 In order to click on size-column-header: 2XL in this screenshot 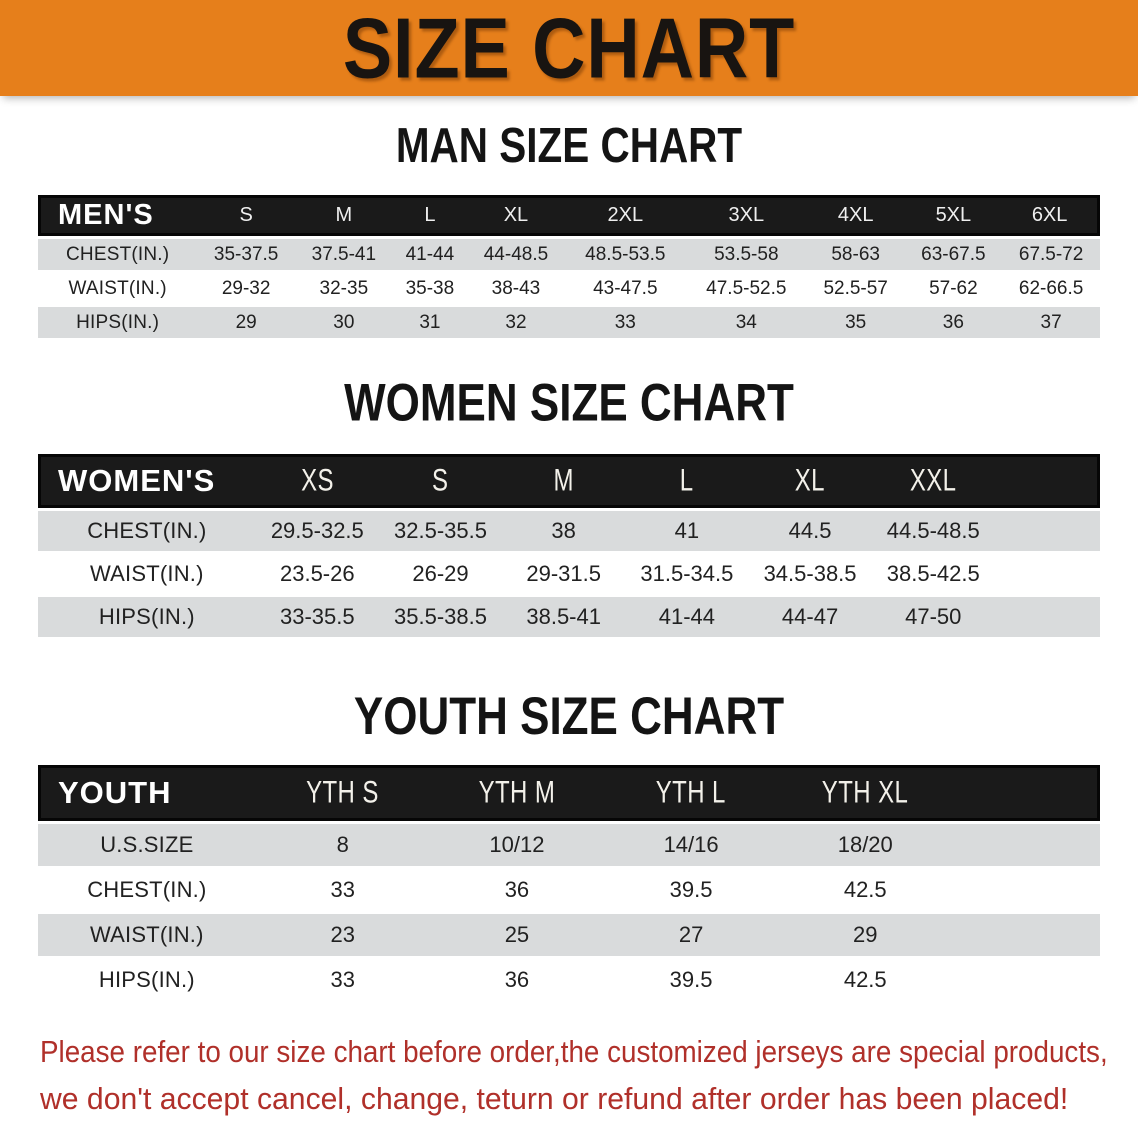, I will do `click(625, 215)`.